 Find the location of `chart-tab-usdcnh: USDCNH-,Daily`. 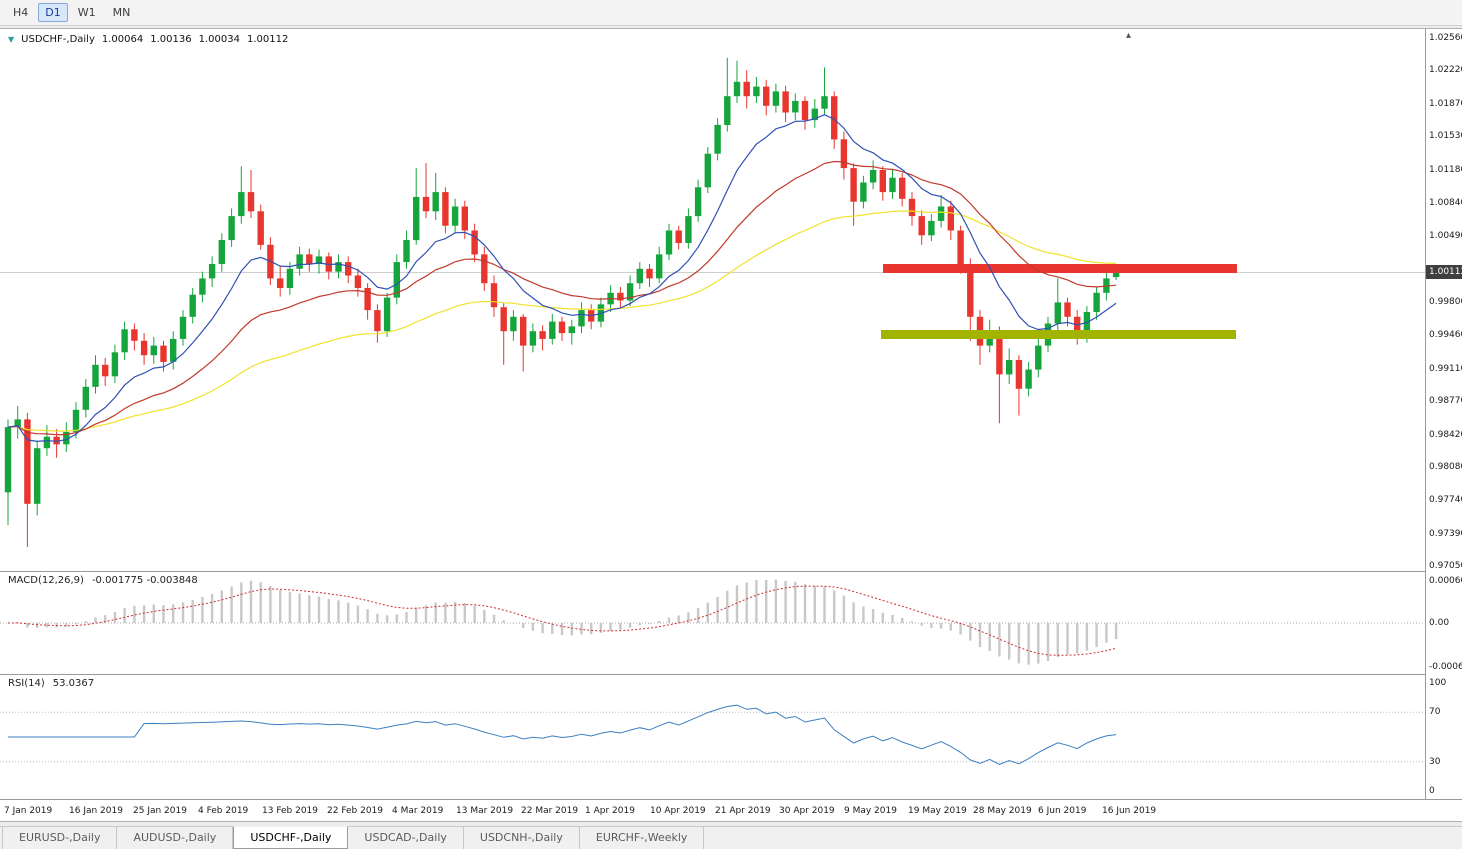

chart-tab-usdcnh: USDCNH-,Daily is located at coordinates (522, 838).